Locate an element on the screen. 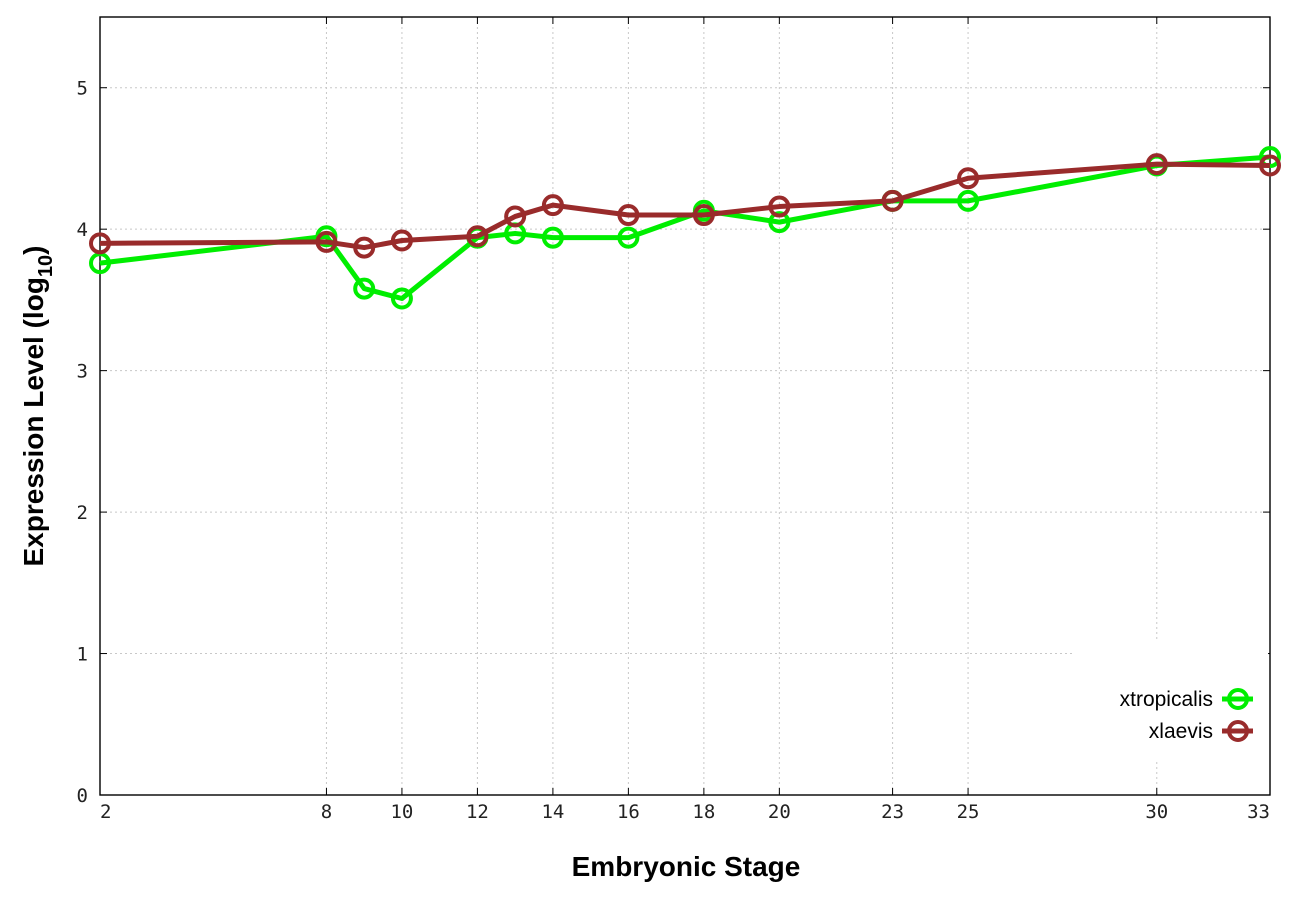 Image resolution: width=1296 pixels, height=907 pixels. y-tick-label: 0 is located at coordinates (82, 796).